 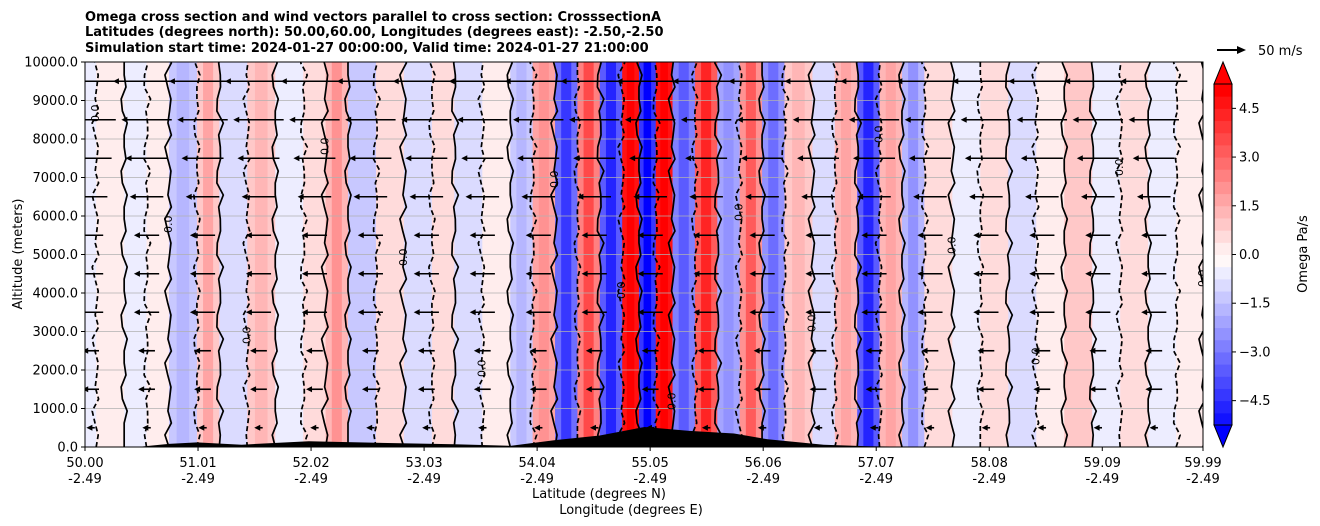 What do you see at coordinates (1203, 479) in the screenshot?
I see `xtick-lon-label-10: -2.49` at bounding box center [1203, 479].